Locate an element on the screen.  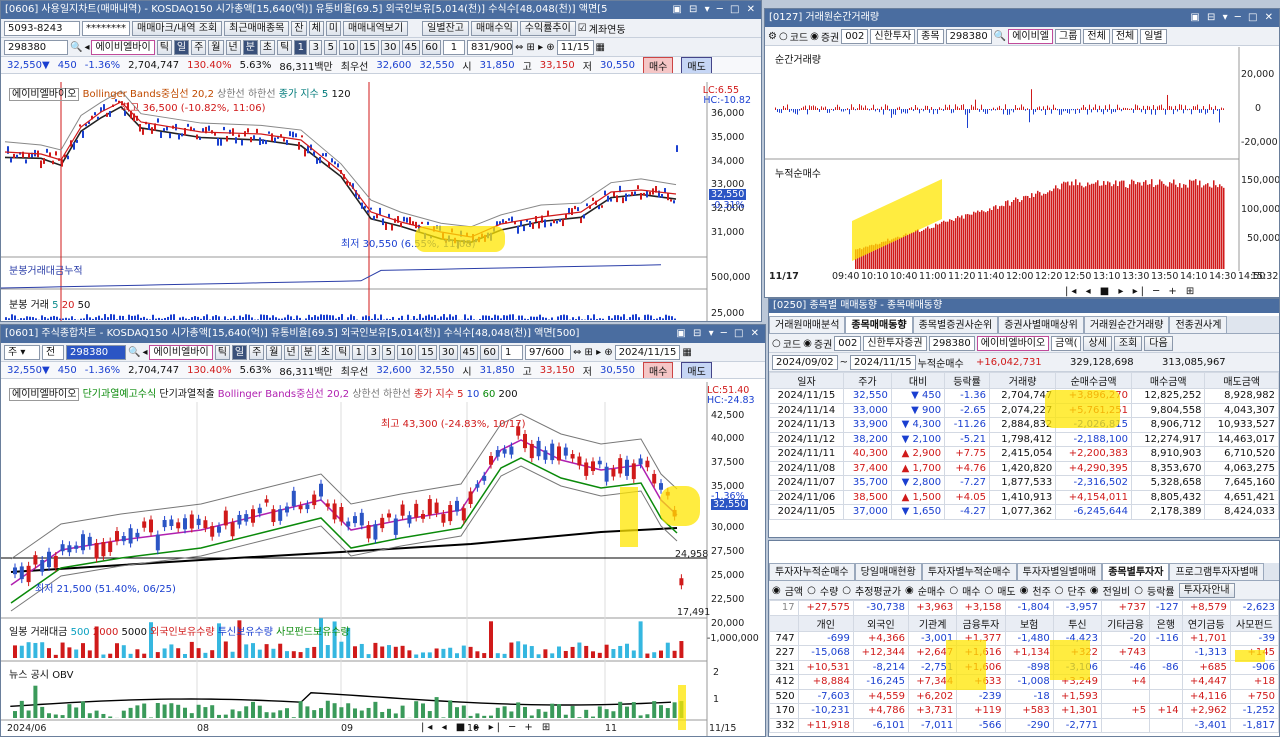
period-select: 일별 is located at coordinates (1153, 36).